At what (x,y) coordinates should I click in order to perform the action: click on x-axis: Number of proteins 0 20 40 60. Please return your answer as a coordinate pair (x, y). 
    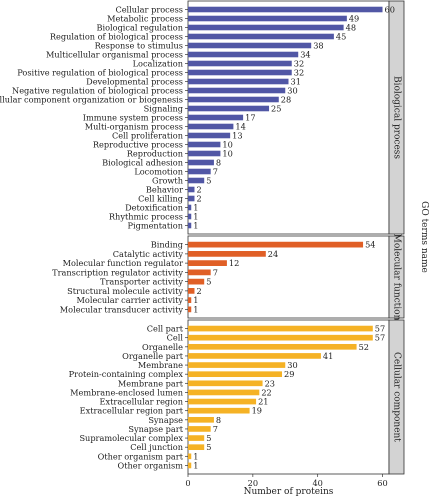
    Looking at the image, I should click on (286, 485).